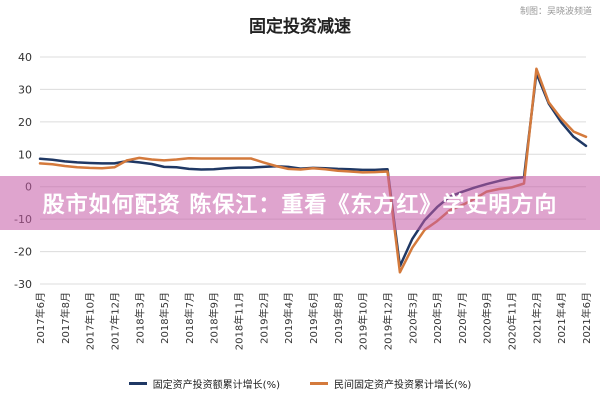  I want to click on banner-text: 股市如何配资 陈保江：重看《东方红》学史明方向, so click(300, 205).